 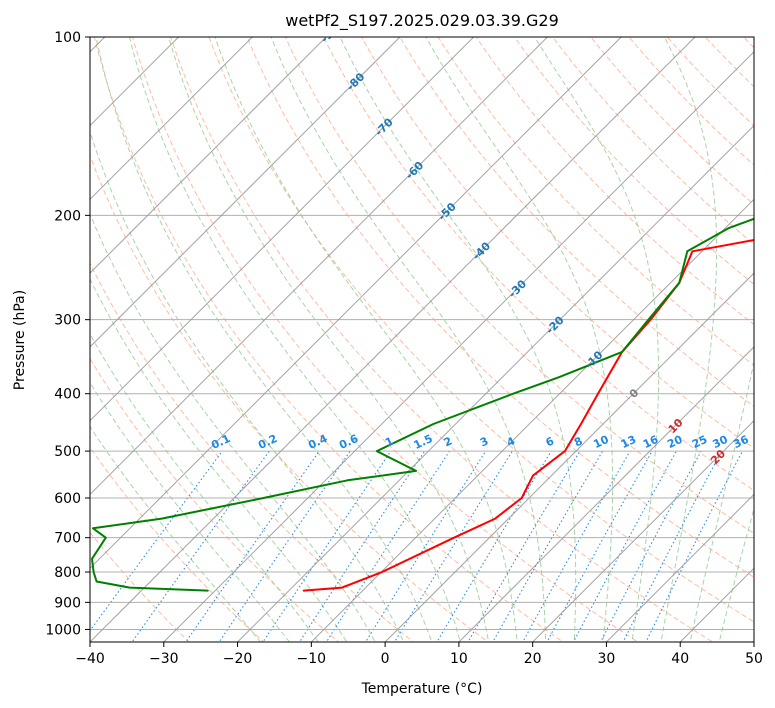 I want to click on chart-title: wetPf2_S197.2025.029.03.39.G29, so click(x=422, y=21).